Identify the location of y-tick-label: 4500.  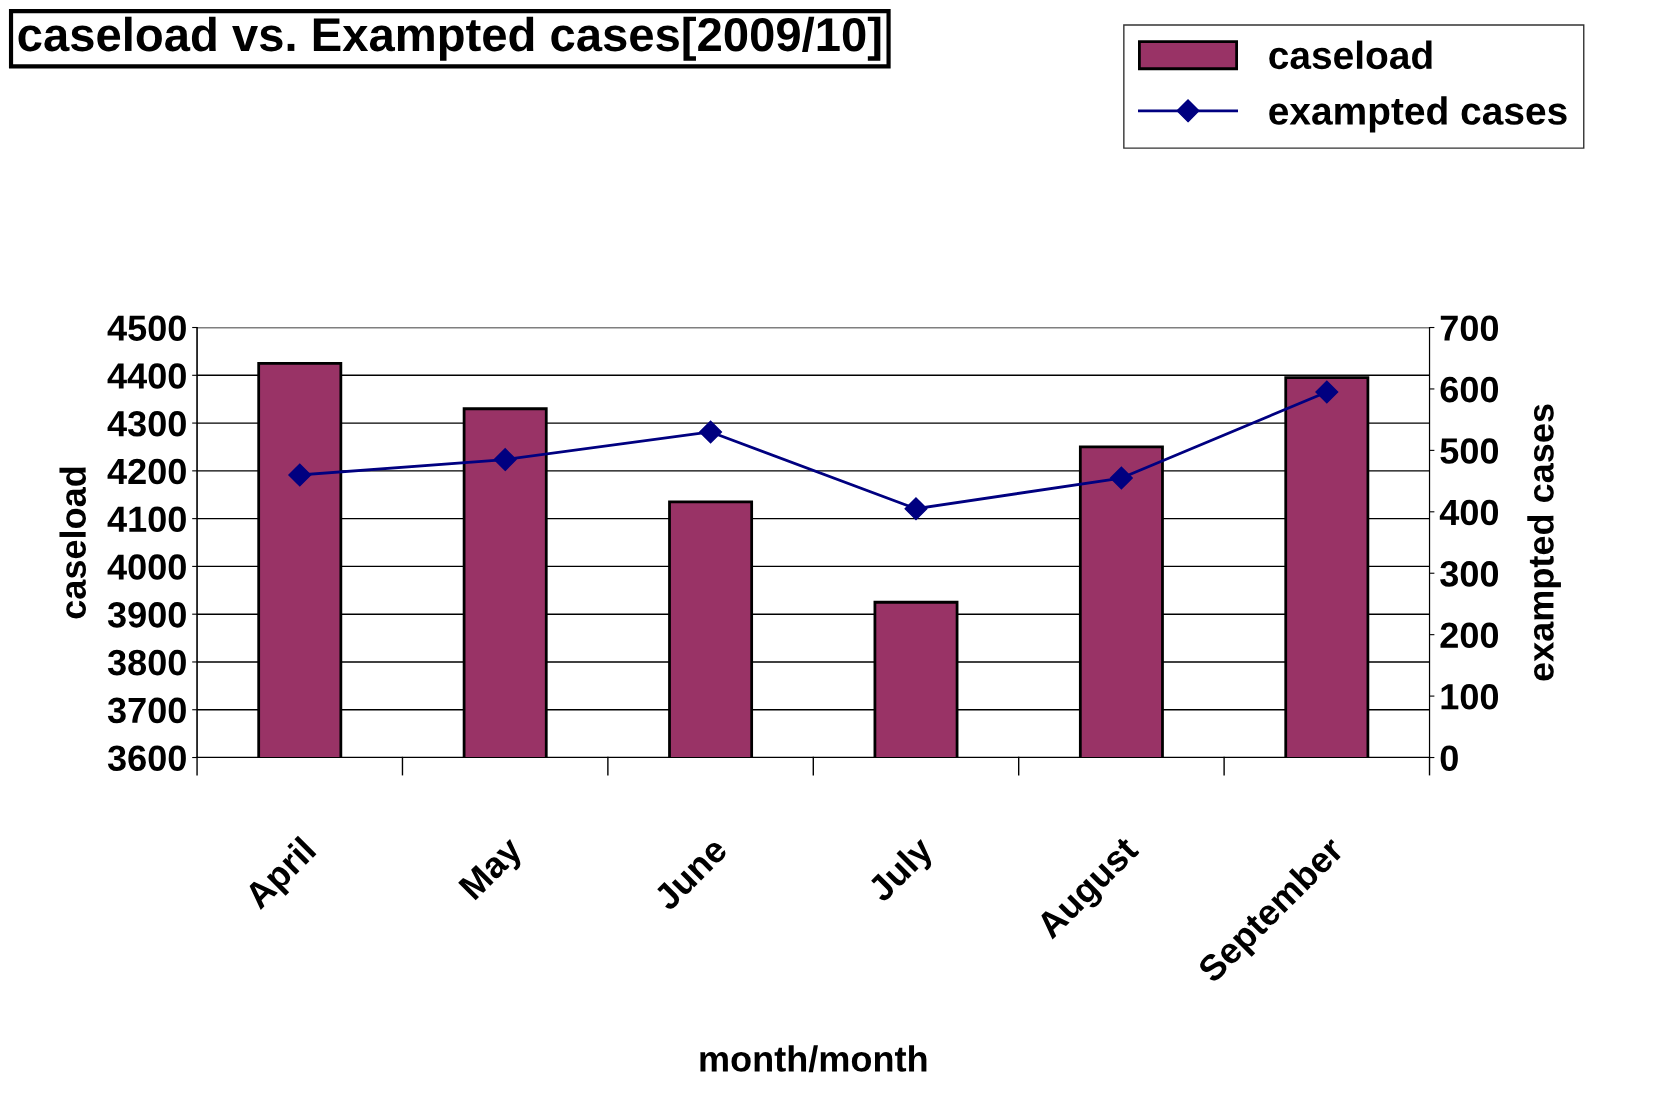
(146, 328).